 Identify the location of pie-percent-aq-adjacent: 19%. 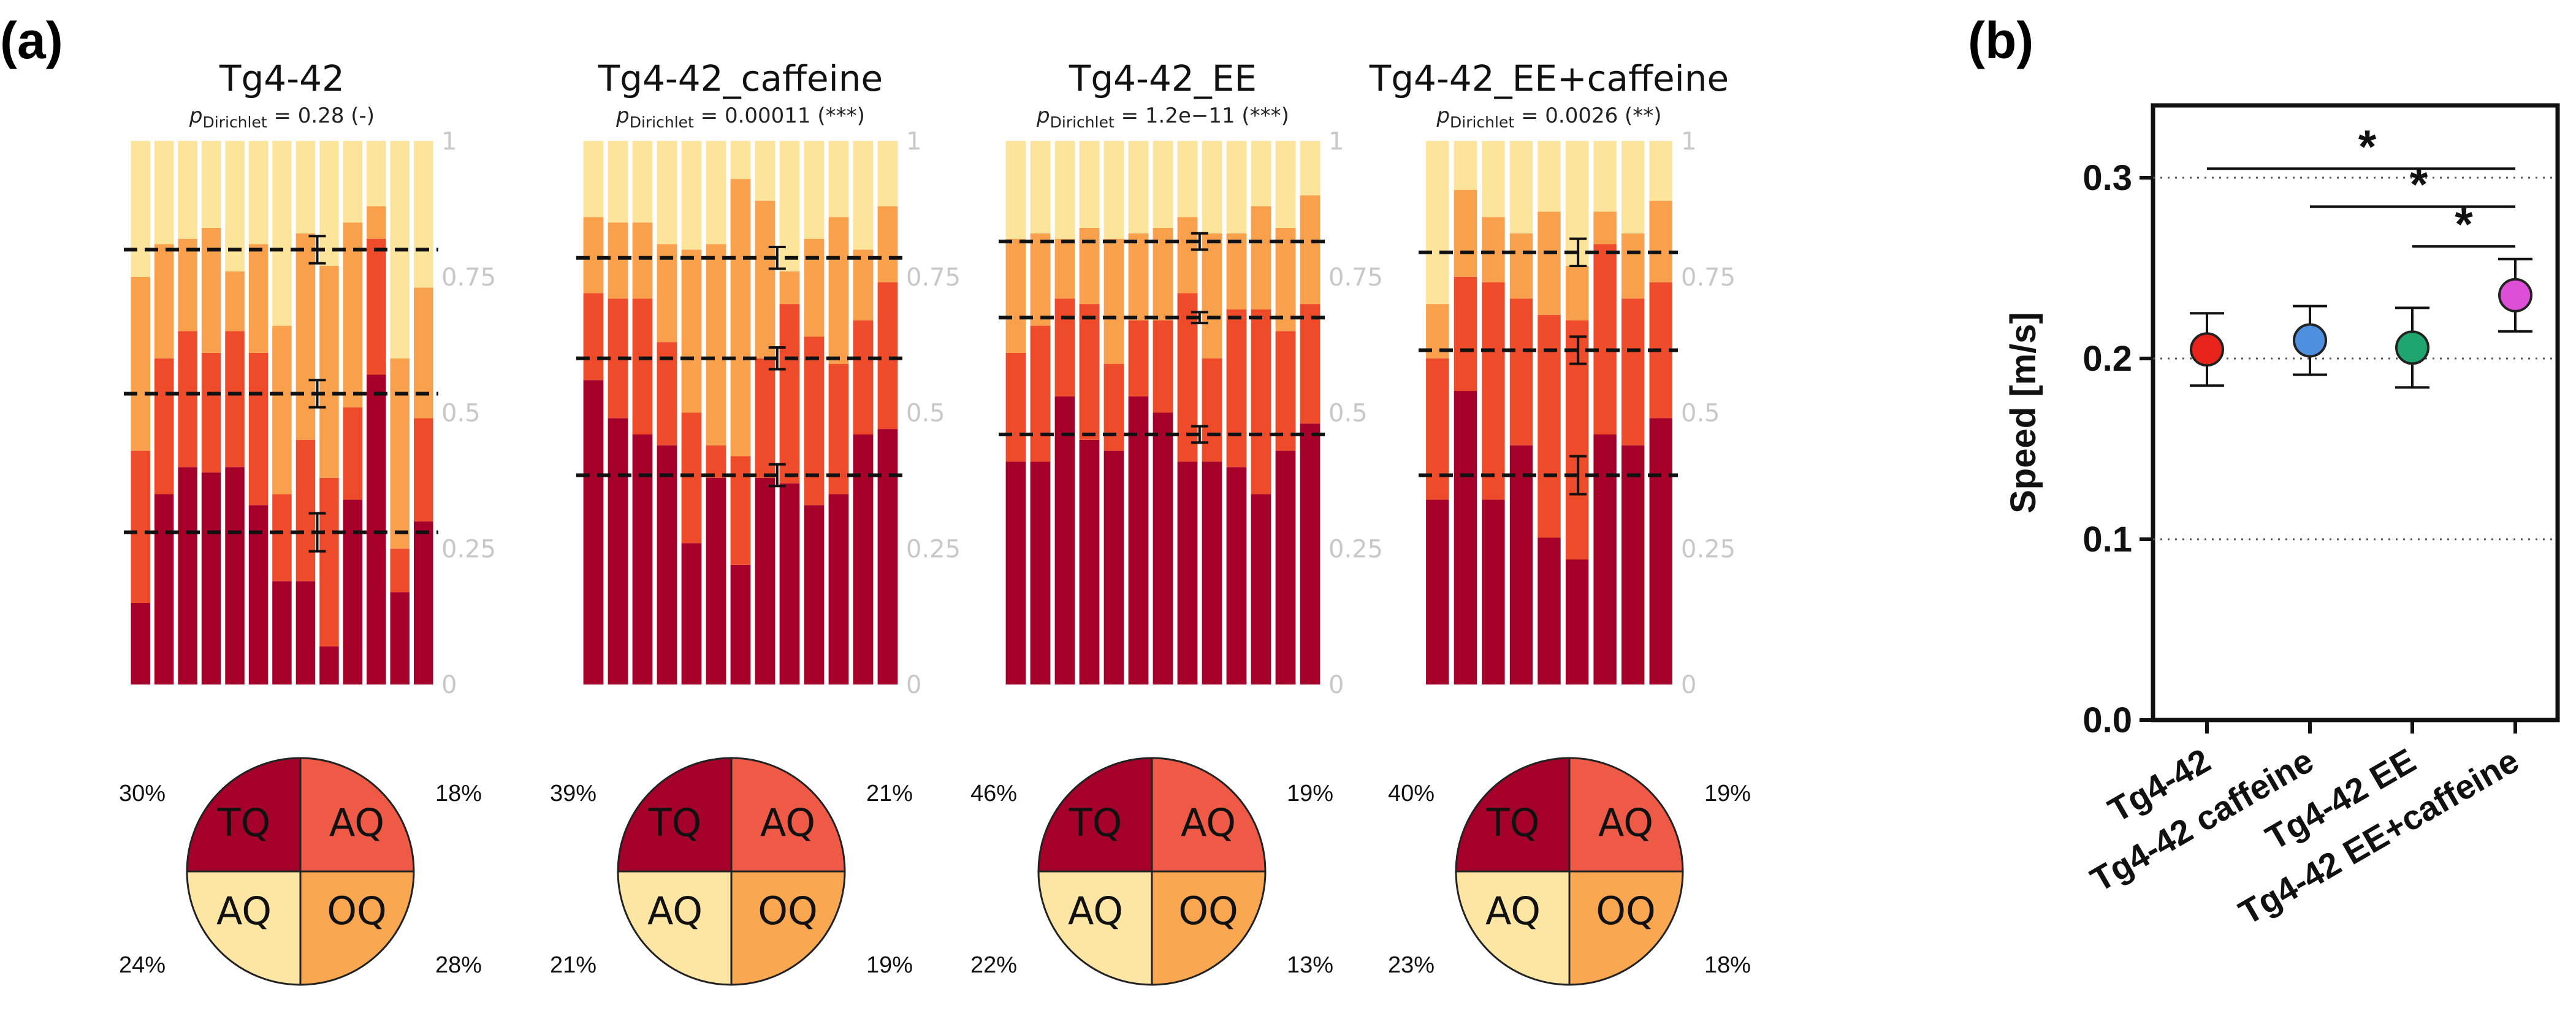
(1727, 793).